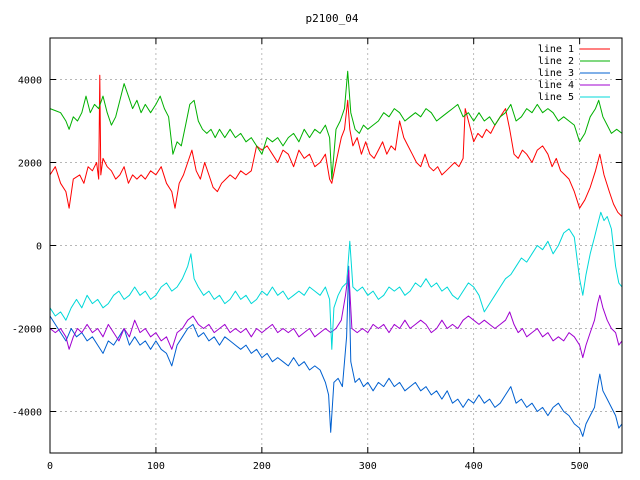 The image size is (640, 480). What do you see at coordinates (556, 61) in the screenshot?
I see `legend-label: line 2` at bounding box center [556, 61].